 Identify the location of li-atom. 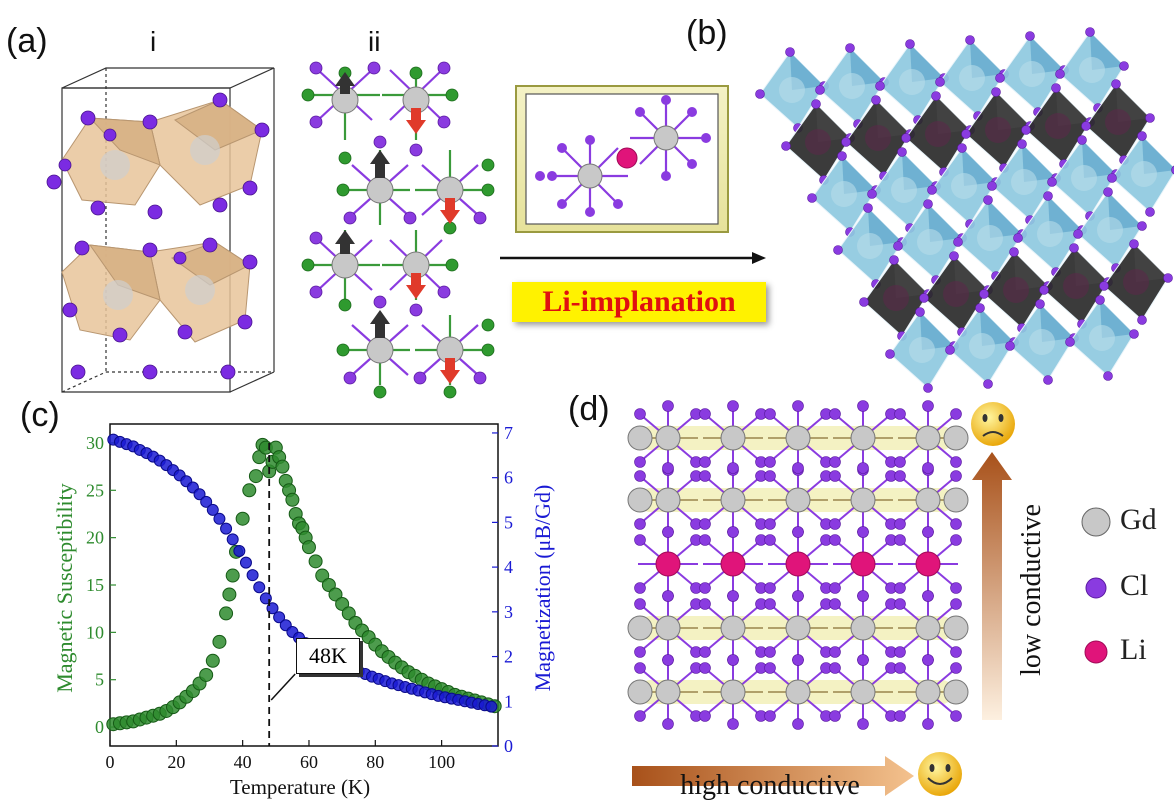
(863, 564).